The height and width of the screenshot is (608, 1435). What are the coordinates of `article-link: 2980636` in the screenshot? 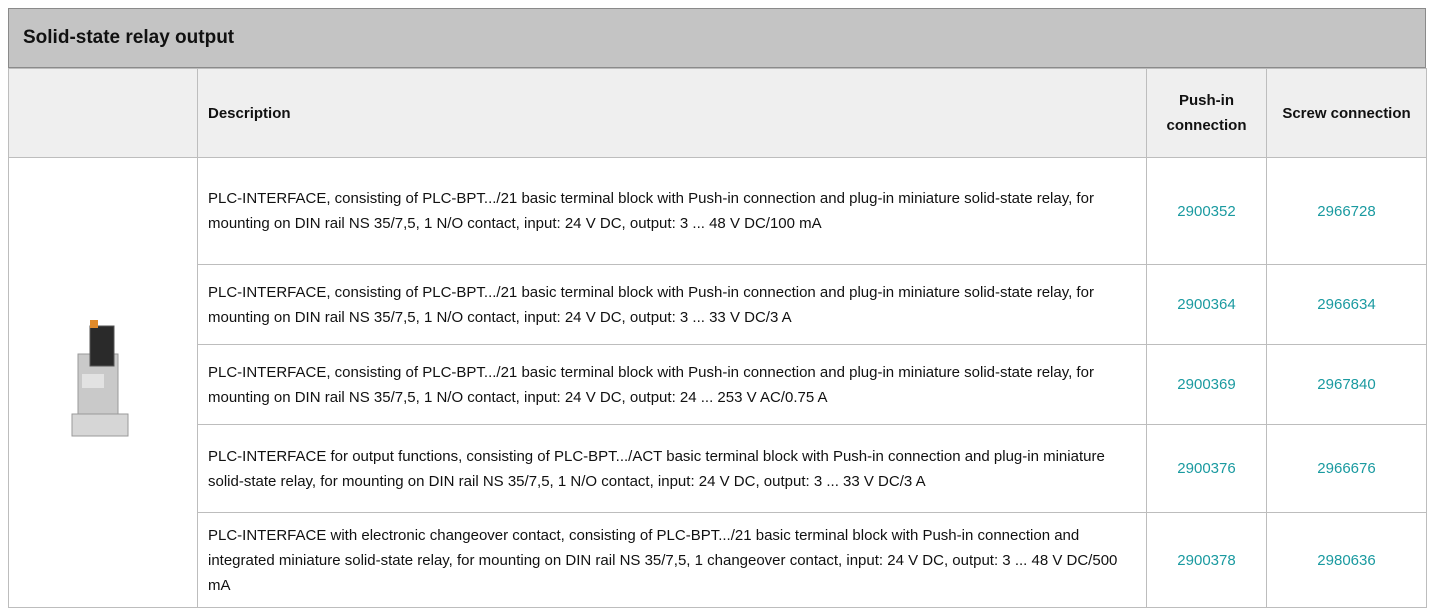 It's located at (1346, 560).